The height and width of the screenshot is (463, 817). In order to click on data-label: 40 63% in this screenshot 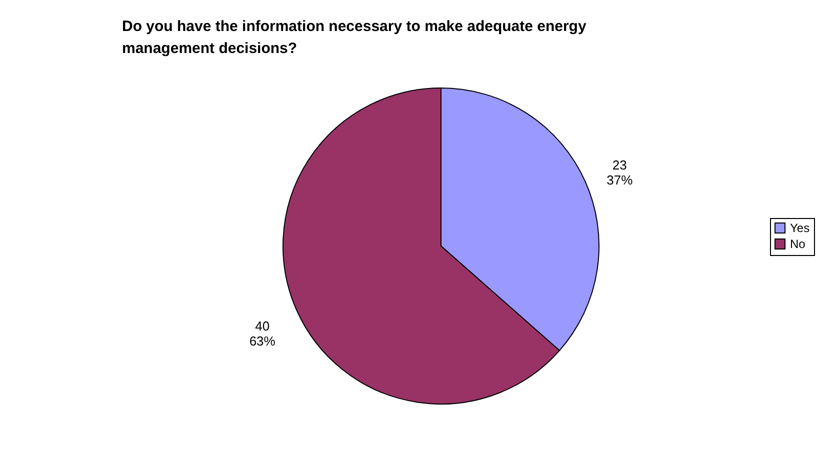, I will do `click(262, 333)`.